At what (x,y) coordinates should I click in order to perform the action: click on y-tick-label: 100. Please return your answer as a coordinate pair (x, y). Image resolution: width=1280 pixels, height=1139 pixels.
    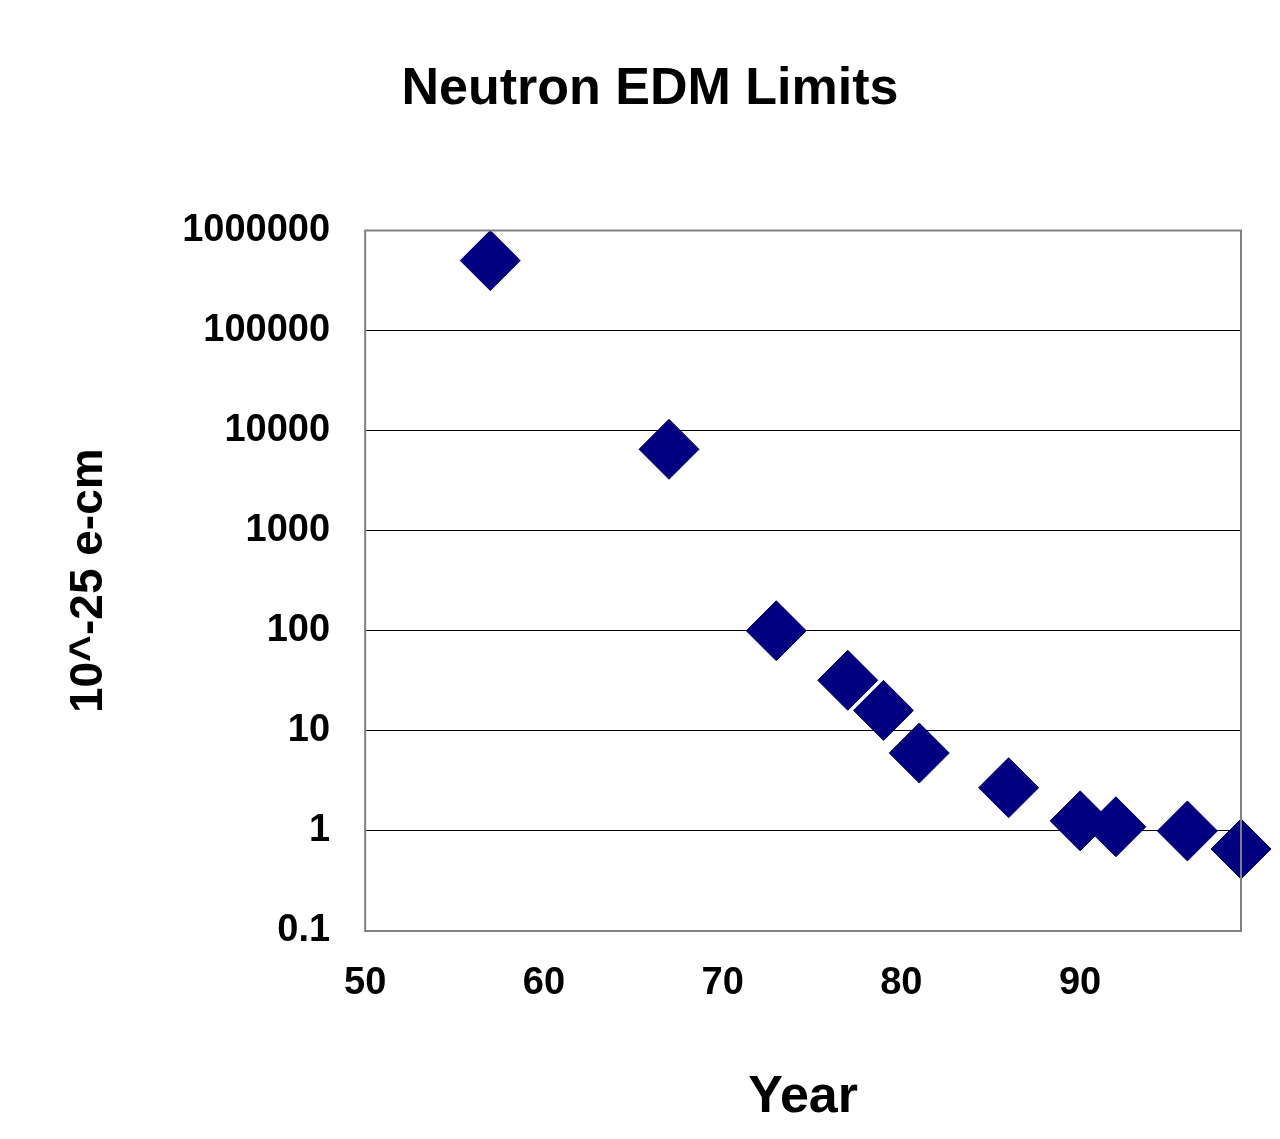
    Looking at the image, I should click on (298, 628).